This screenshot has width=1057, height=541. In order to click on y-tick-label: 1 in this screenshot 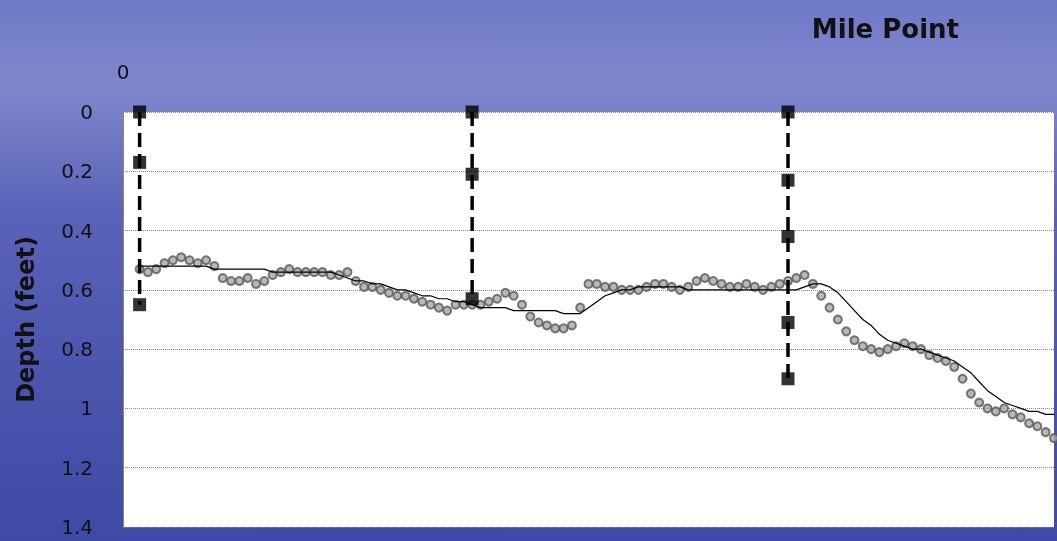, I will do `click(86, 408)`.